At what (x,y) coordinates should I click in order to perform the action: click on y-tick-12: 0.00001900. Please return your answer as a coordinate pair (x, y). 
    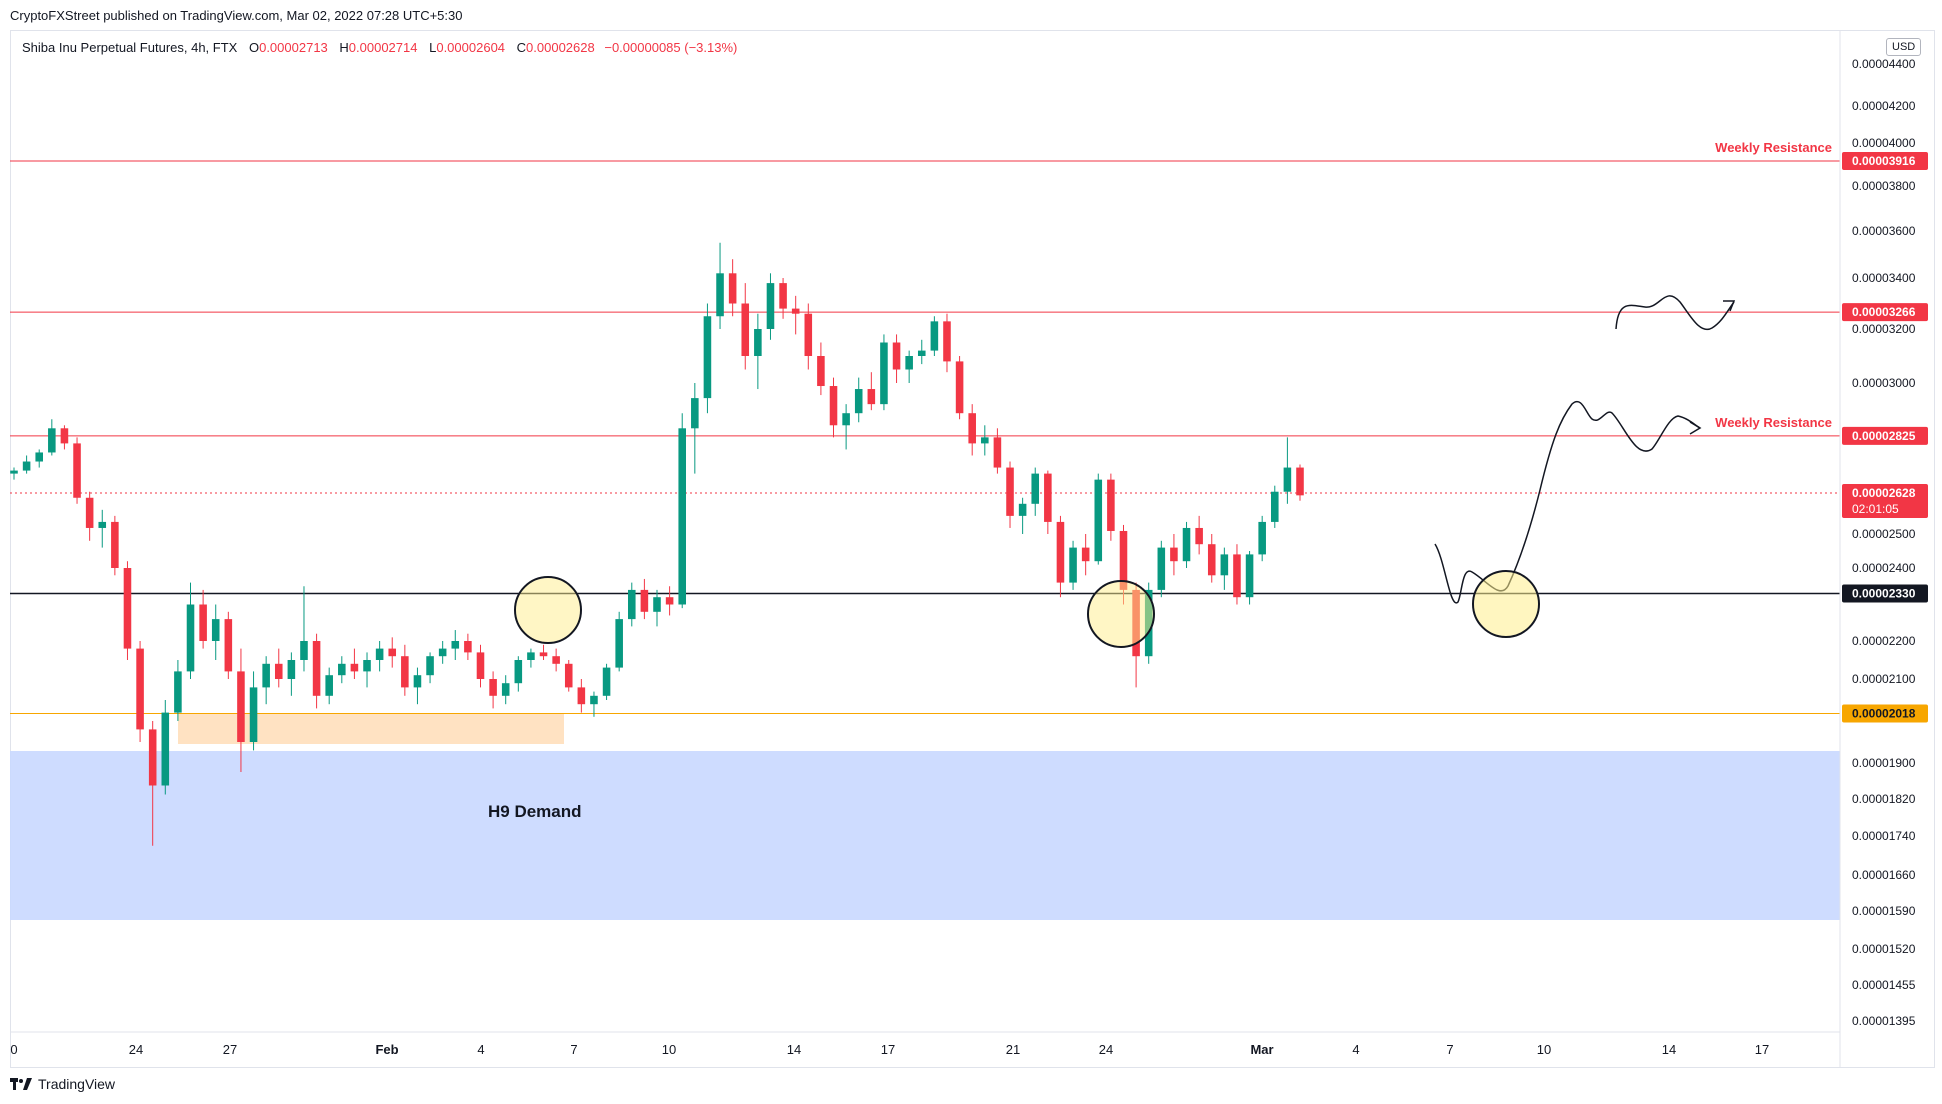
    Looking at the image, I should click on (1884, 763).